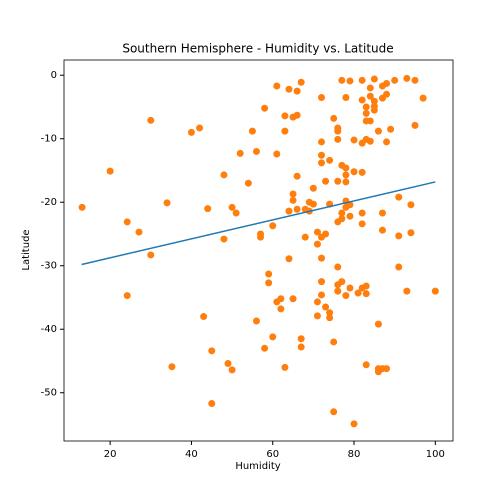 The image size is (504, 504). What do you see at coordinates (49, 202) in the screenshot?
I see `y-tick-label: -20` at bounding box center [49, 202].